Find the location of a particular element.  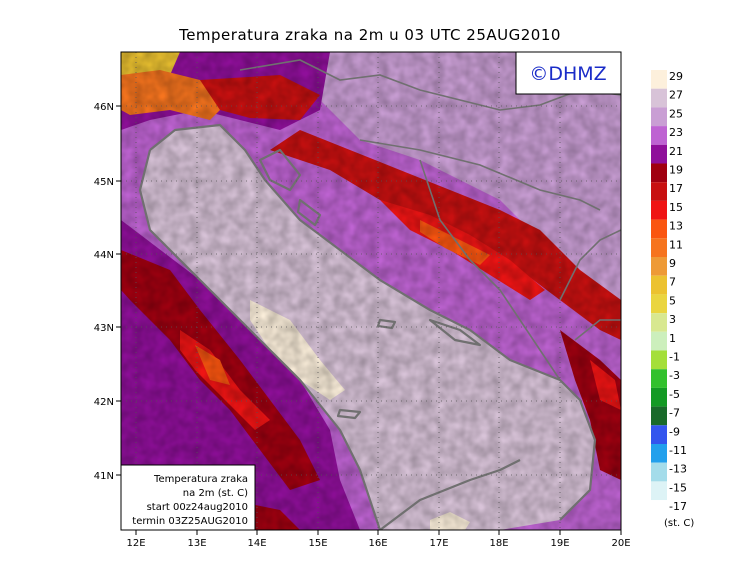

info-line: start 00z24aug2010 is located at coordinates (197, 507).